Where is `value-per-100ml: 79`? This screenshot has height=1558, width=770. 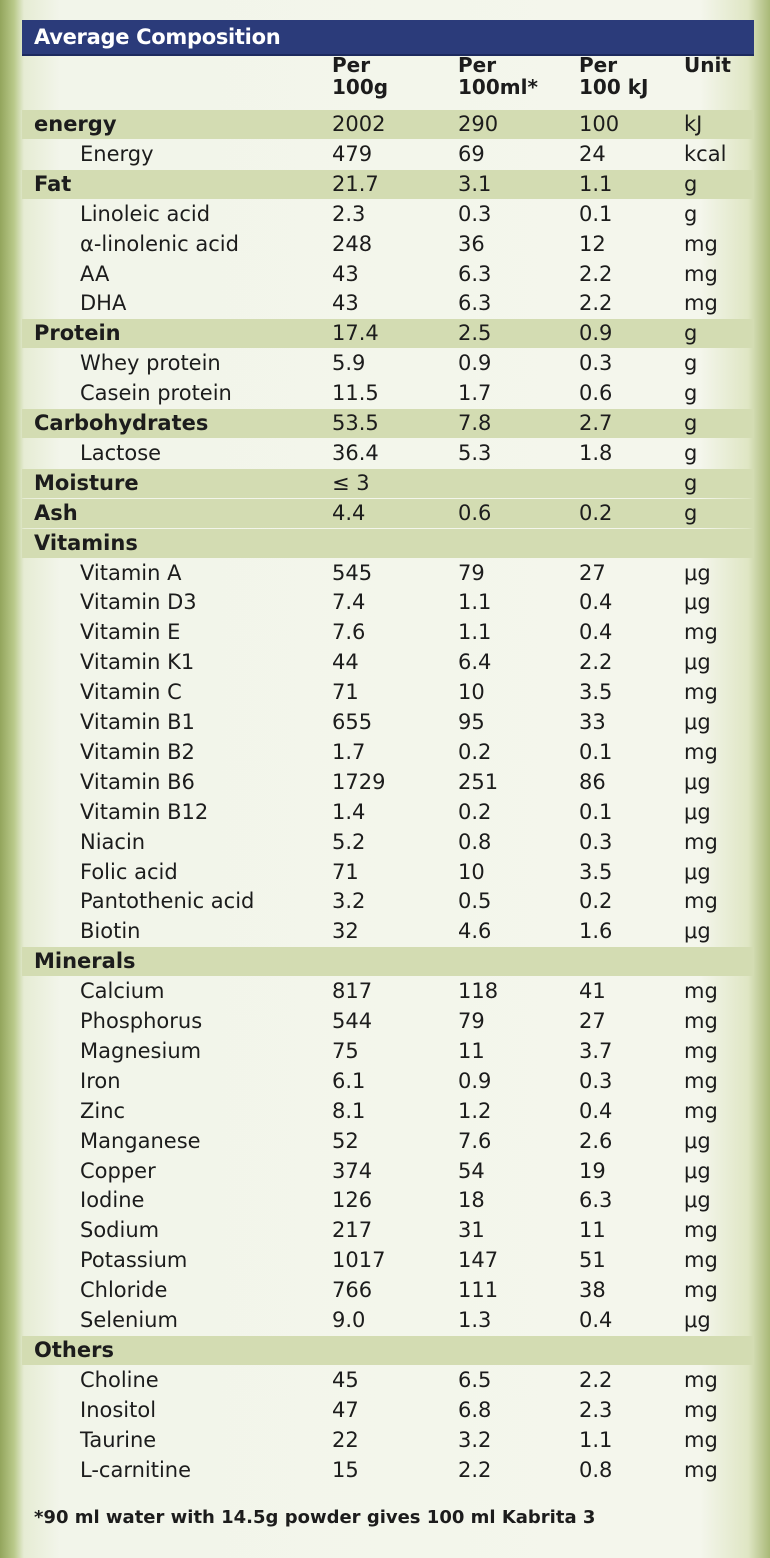 value-per-100ml: 79 is located at coordinates (471, 572).